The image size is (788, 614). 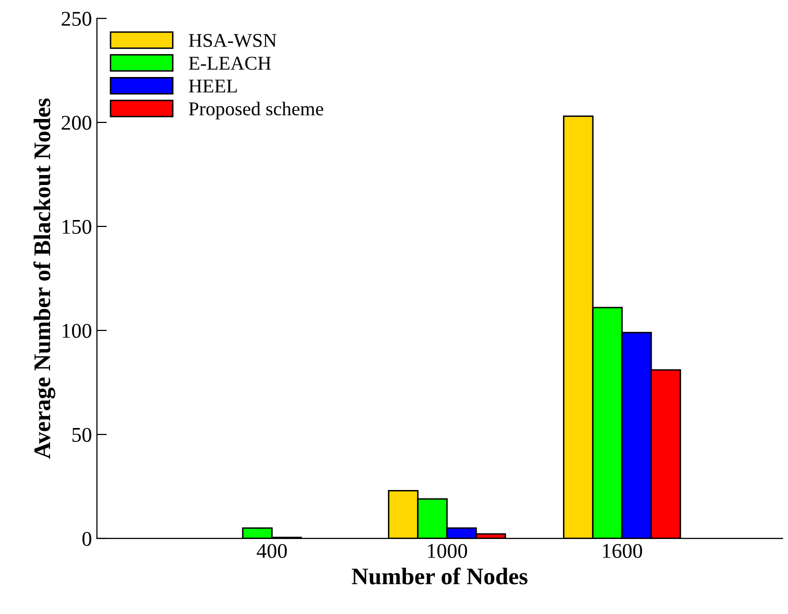 What do you see at coordinates (87, 539) in the screenshot?
I see `y-tick-label: 0` at bounding box center [87, 539].